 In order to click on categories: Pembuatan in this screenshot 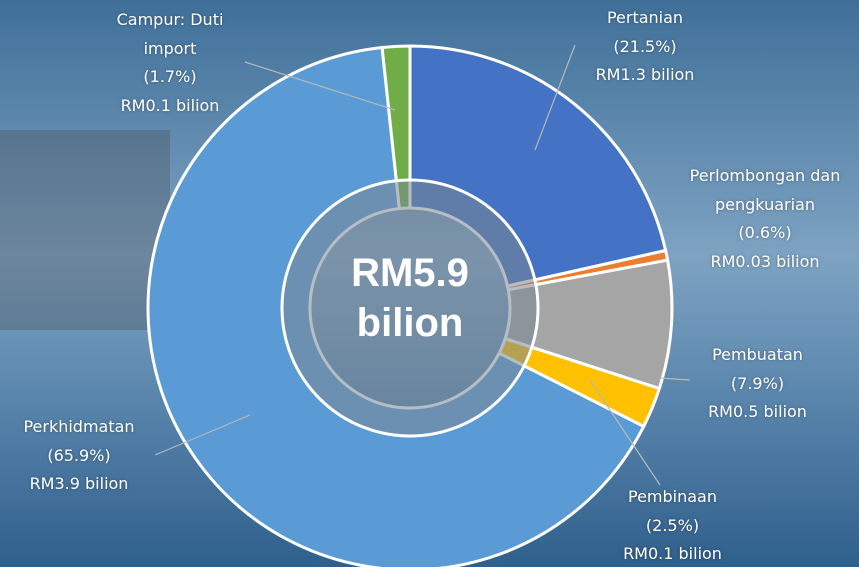, I will do `click(757, 354)`.